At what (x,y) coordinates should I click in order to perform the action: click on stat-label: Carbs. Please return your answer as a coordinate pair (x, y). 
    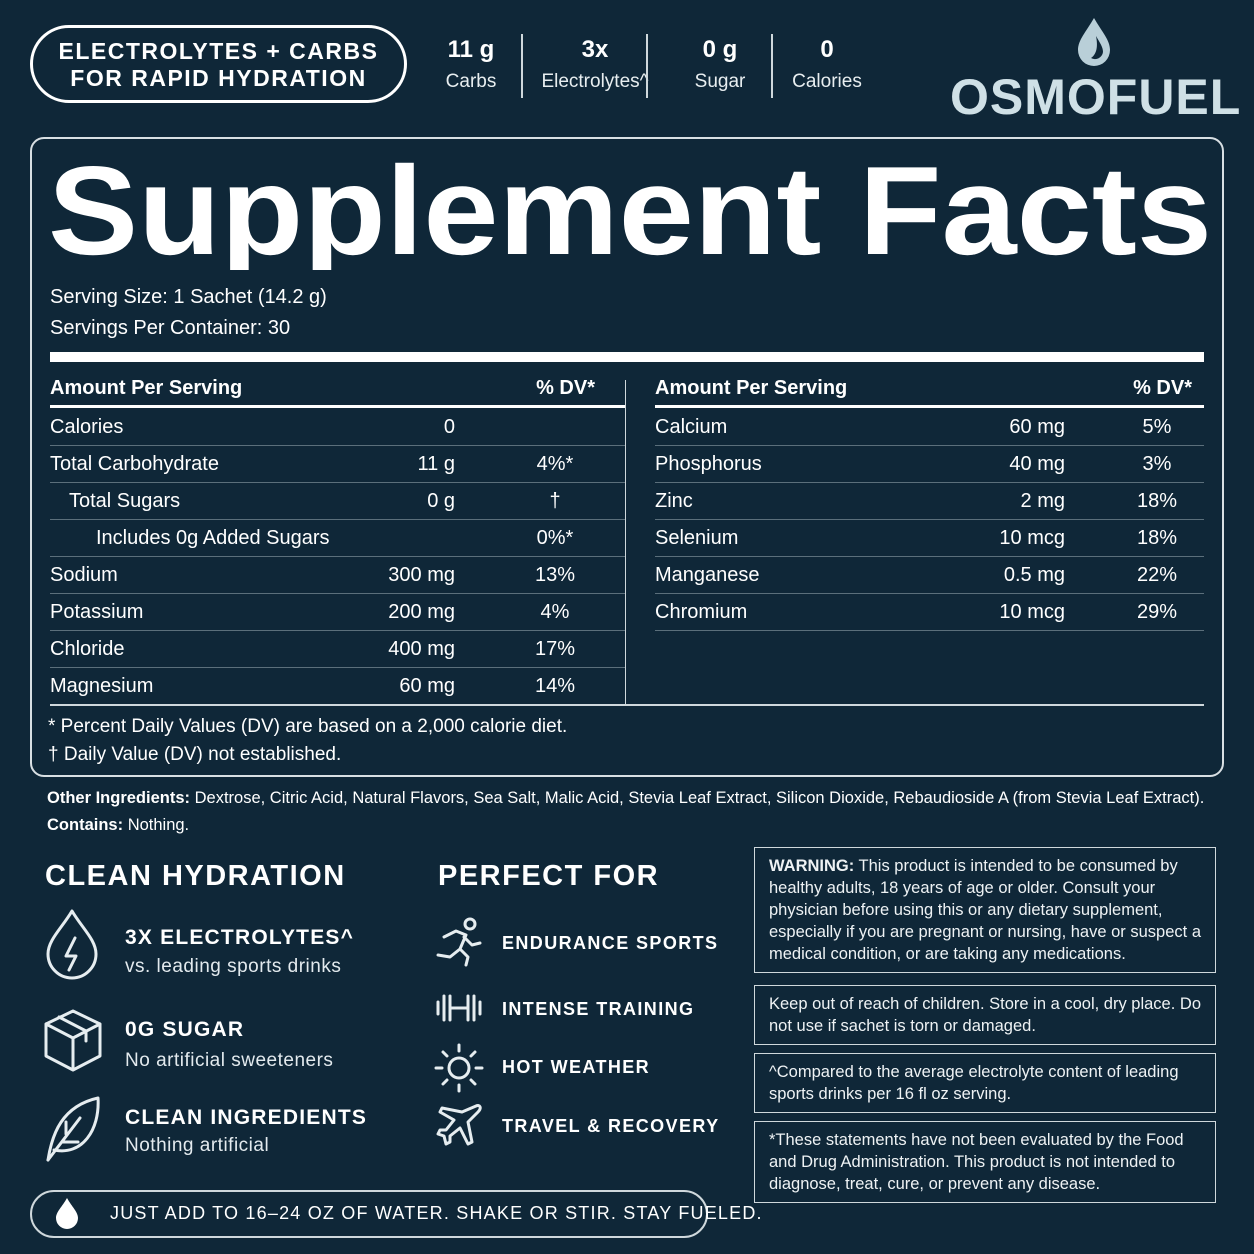
    Looking at the image, I should click on (471, 81).